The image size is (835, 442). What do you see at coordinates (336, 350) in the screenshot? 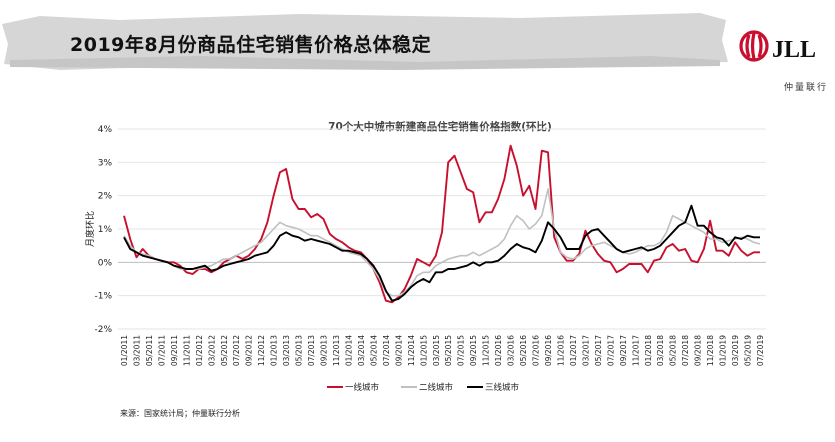
I see `x-tick-label: 11/2013` at bounding box center [336, 350].